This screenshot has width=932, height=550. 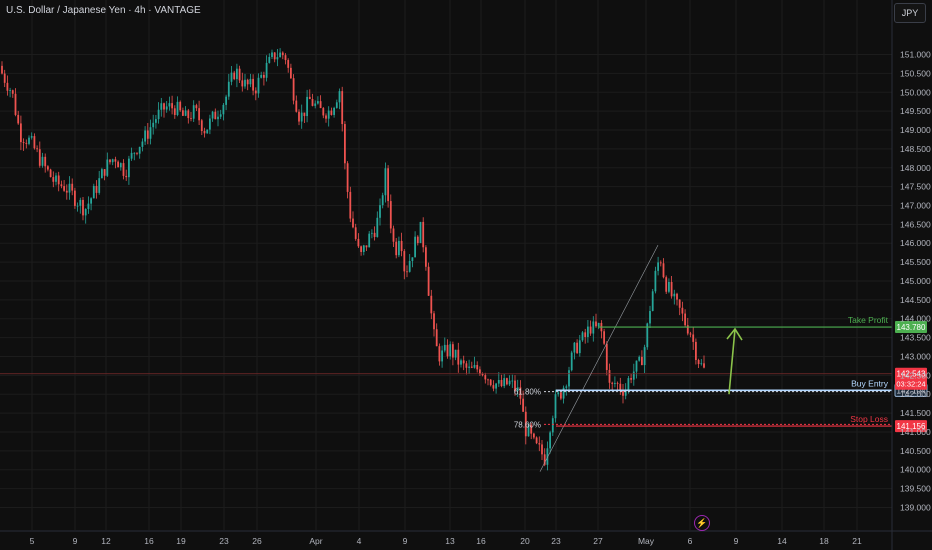 What do you see at coordinates (915, 111) in the screenshot?
I see `y-tick-label: 149.500` at bounding box center [915, 111].